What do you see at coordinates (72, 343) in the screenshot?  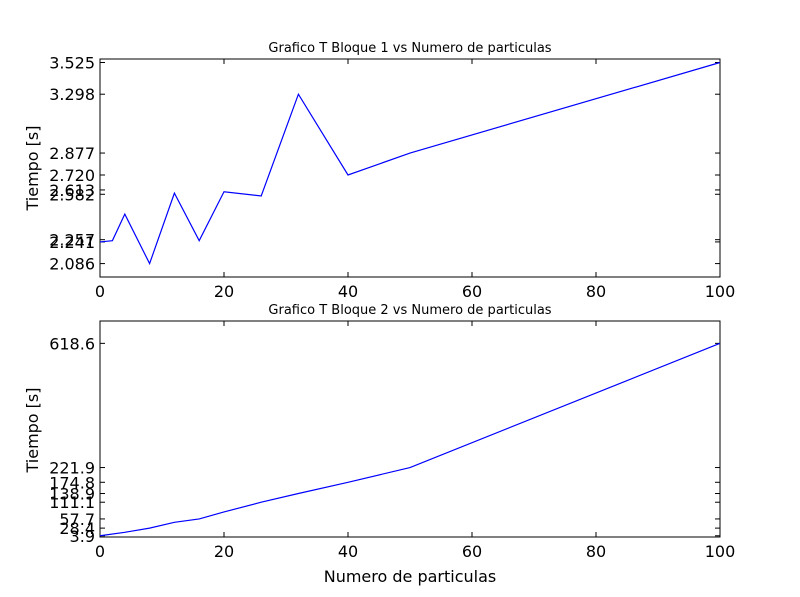 I see `y-tick-label: 618.6` at bounding box center [72, 343].